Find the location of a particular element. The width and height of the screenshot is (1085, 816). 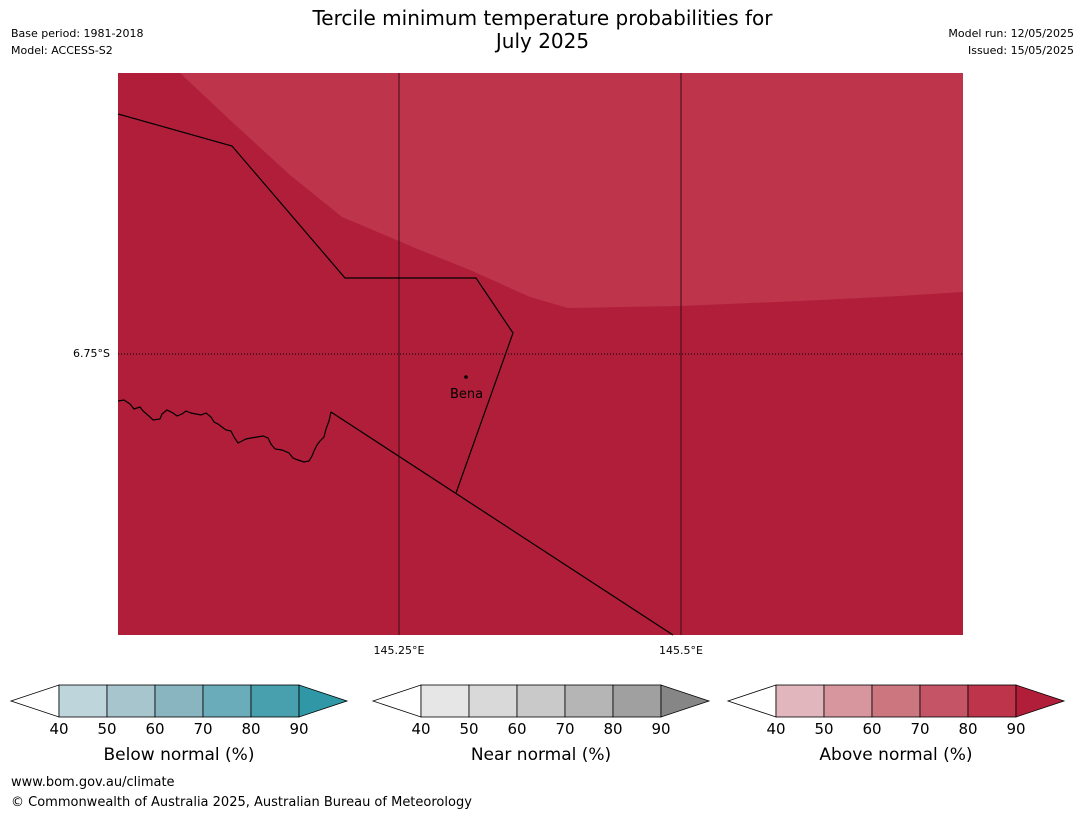

issued-date: Issued: 15/05/2025 is located at coordinates (1020, 50).